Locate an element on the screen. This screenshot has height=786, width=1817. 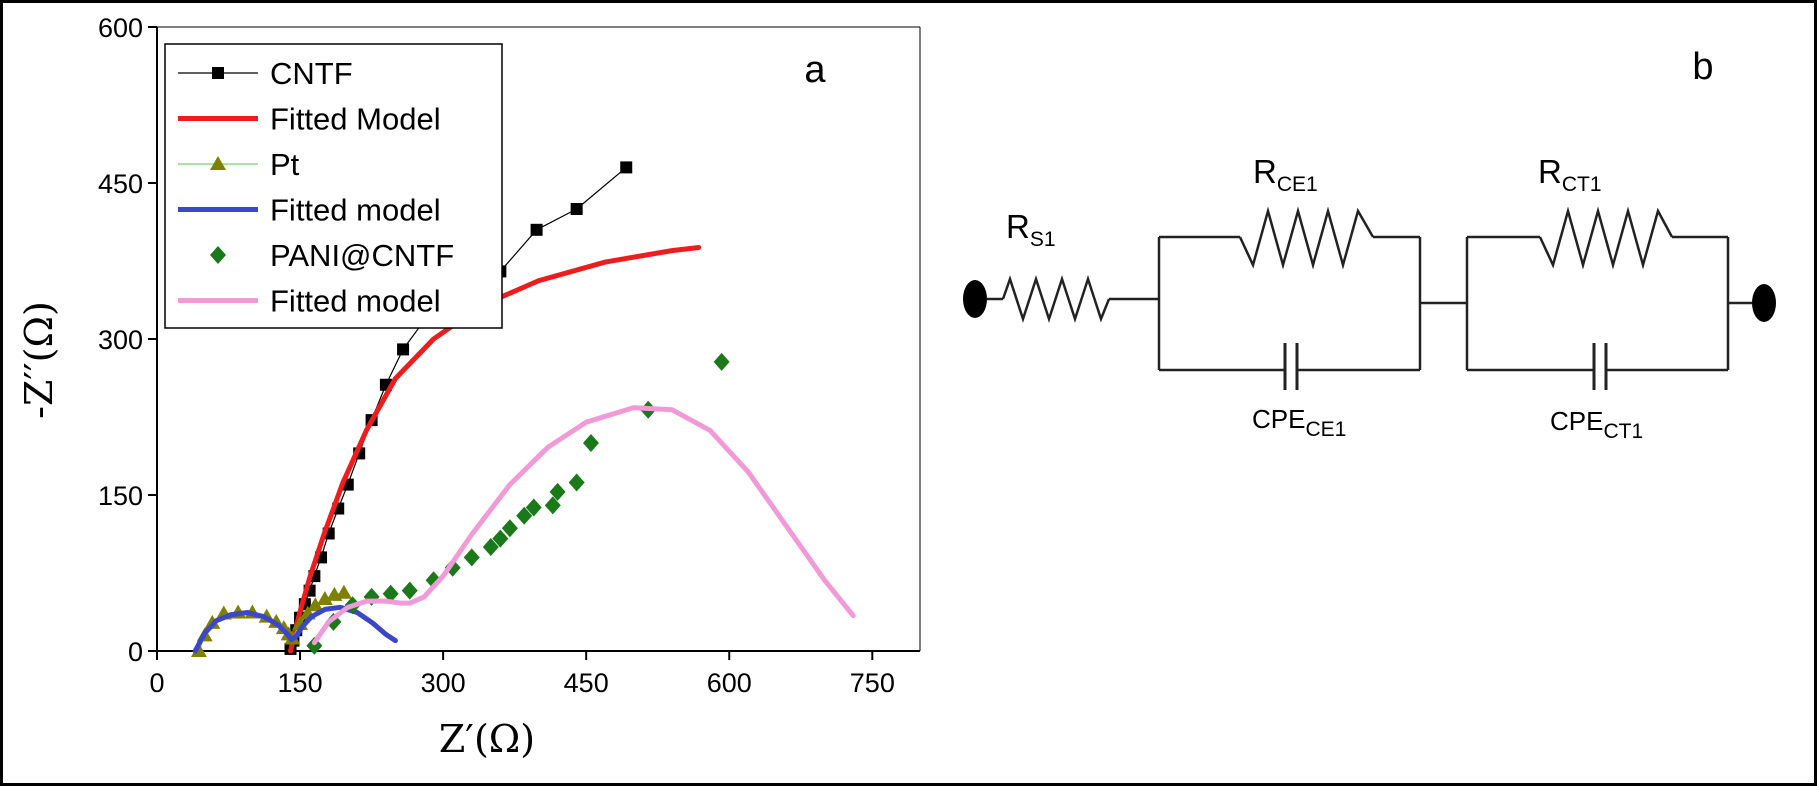
label-rct1: RCT1 is located at coordinates (1570, 174).